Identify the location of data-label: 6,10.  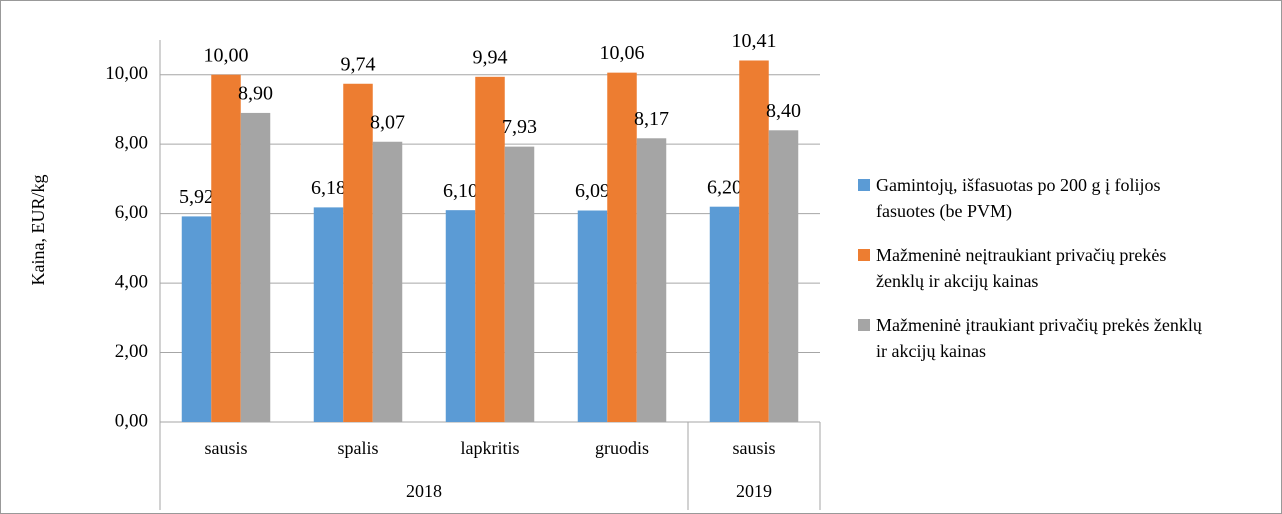
(460, 191).